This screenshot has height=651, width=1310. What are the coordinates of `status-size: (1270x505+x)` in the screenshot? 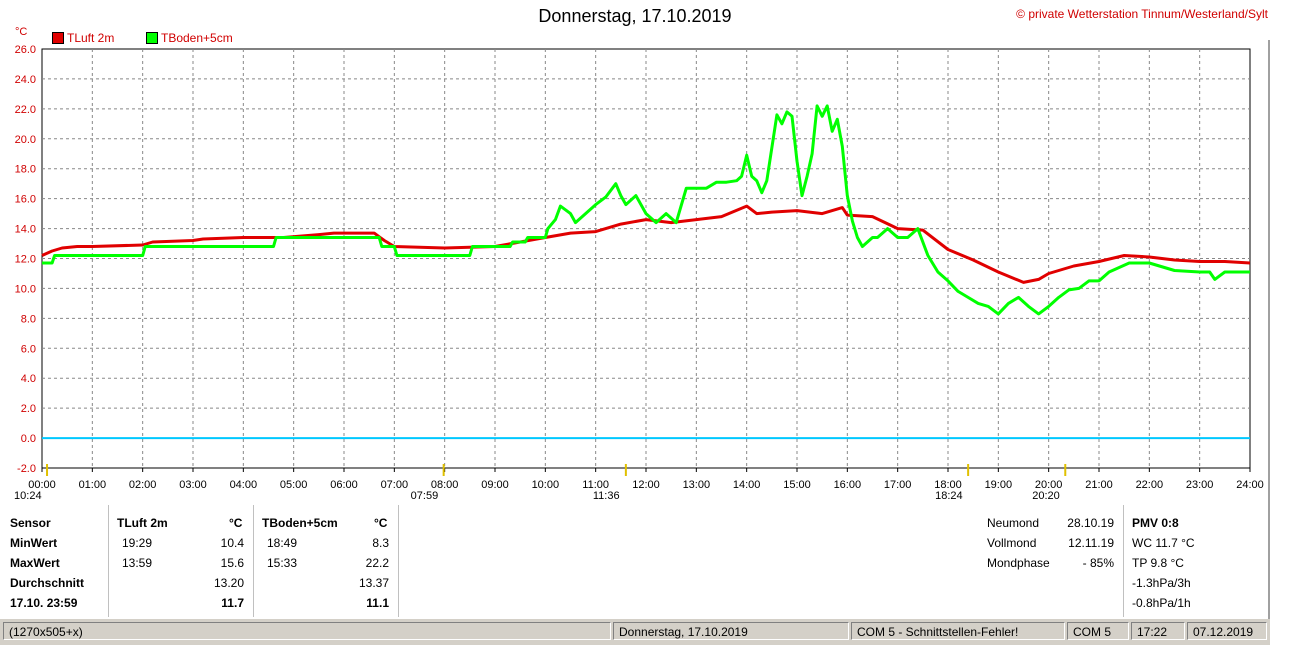 It's located at (307, 631).